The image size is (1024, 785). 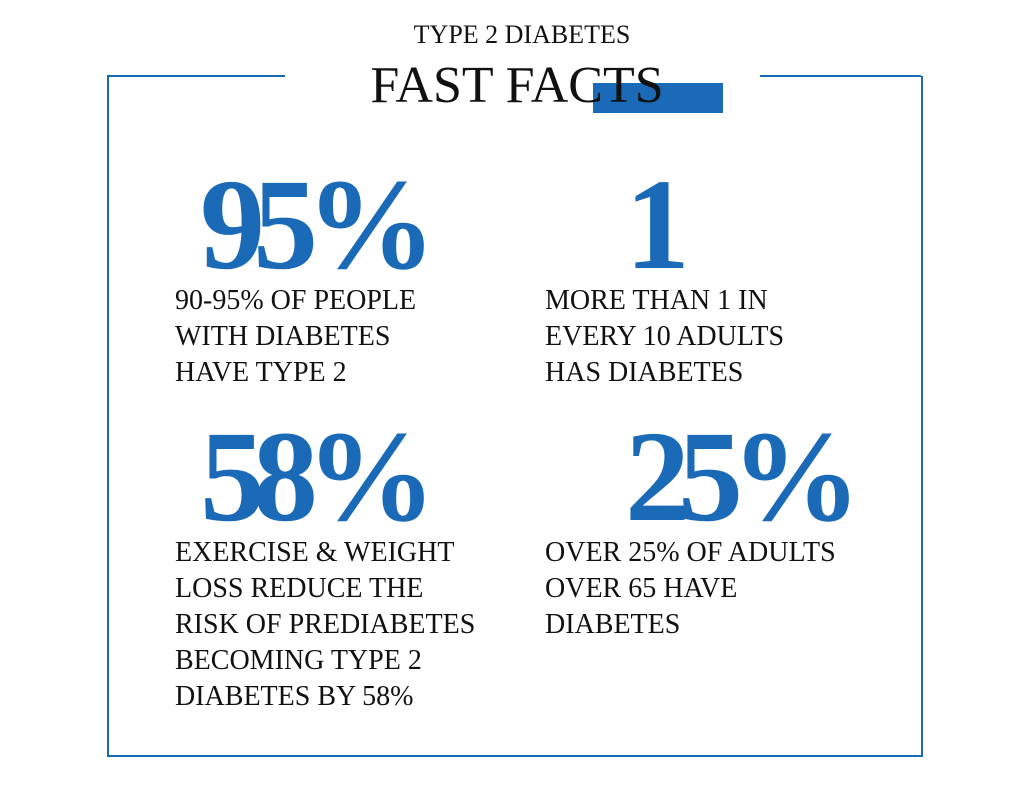 I want to click on fact-text: HAS DIABETES, so click(x=644, y=372).